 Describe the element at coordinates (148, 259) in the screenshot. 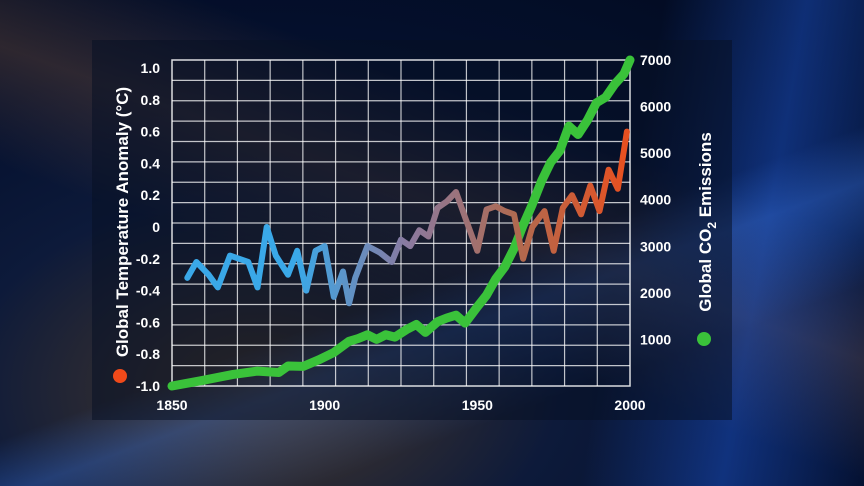

I see `left-axis-tick-label: -0.2` at that location.